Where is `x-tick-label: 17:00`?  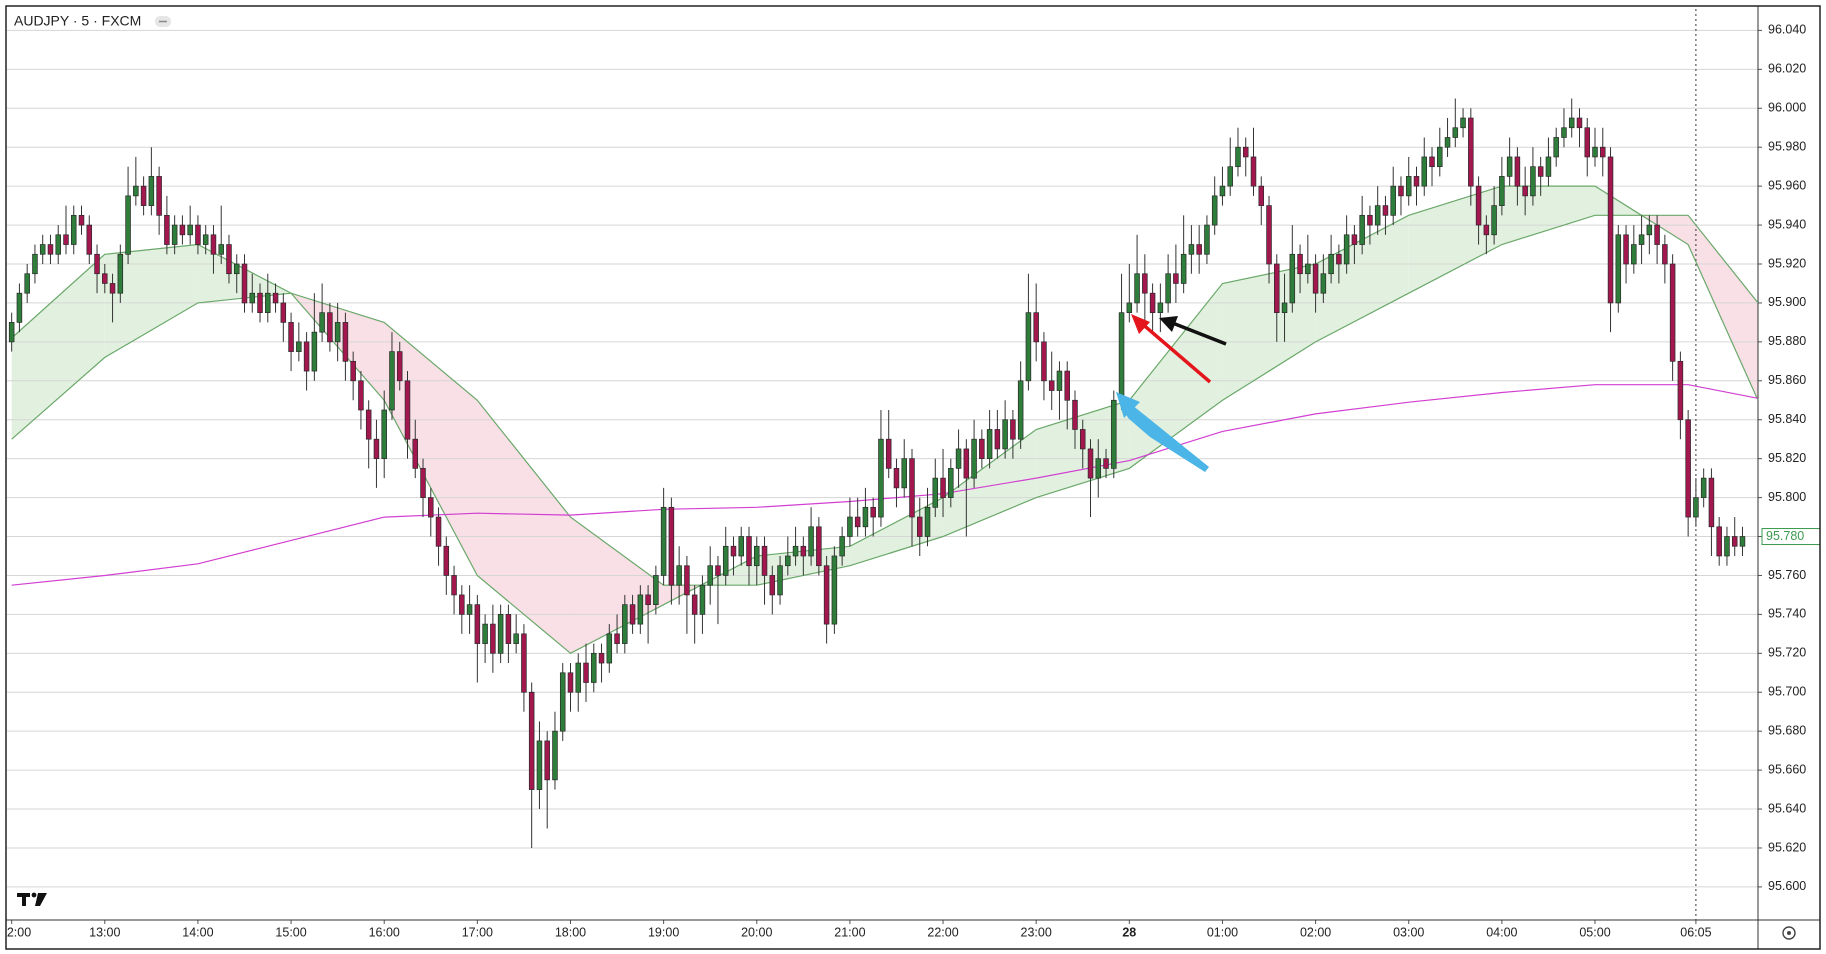 x-tick-label: 17:00 is located at coordinates (477, 932).